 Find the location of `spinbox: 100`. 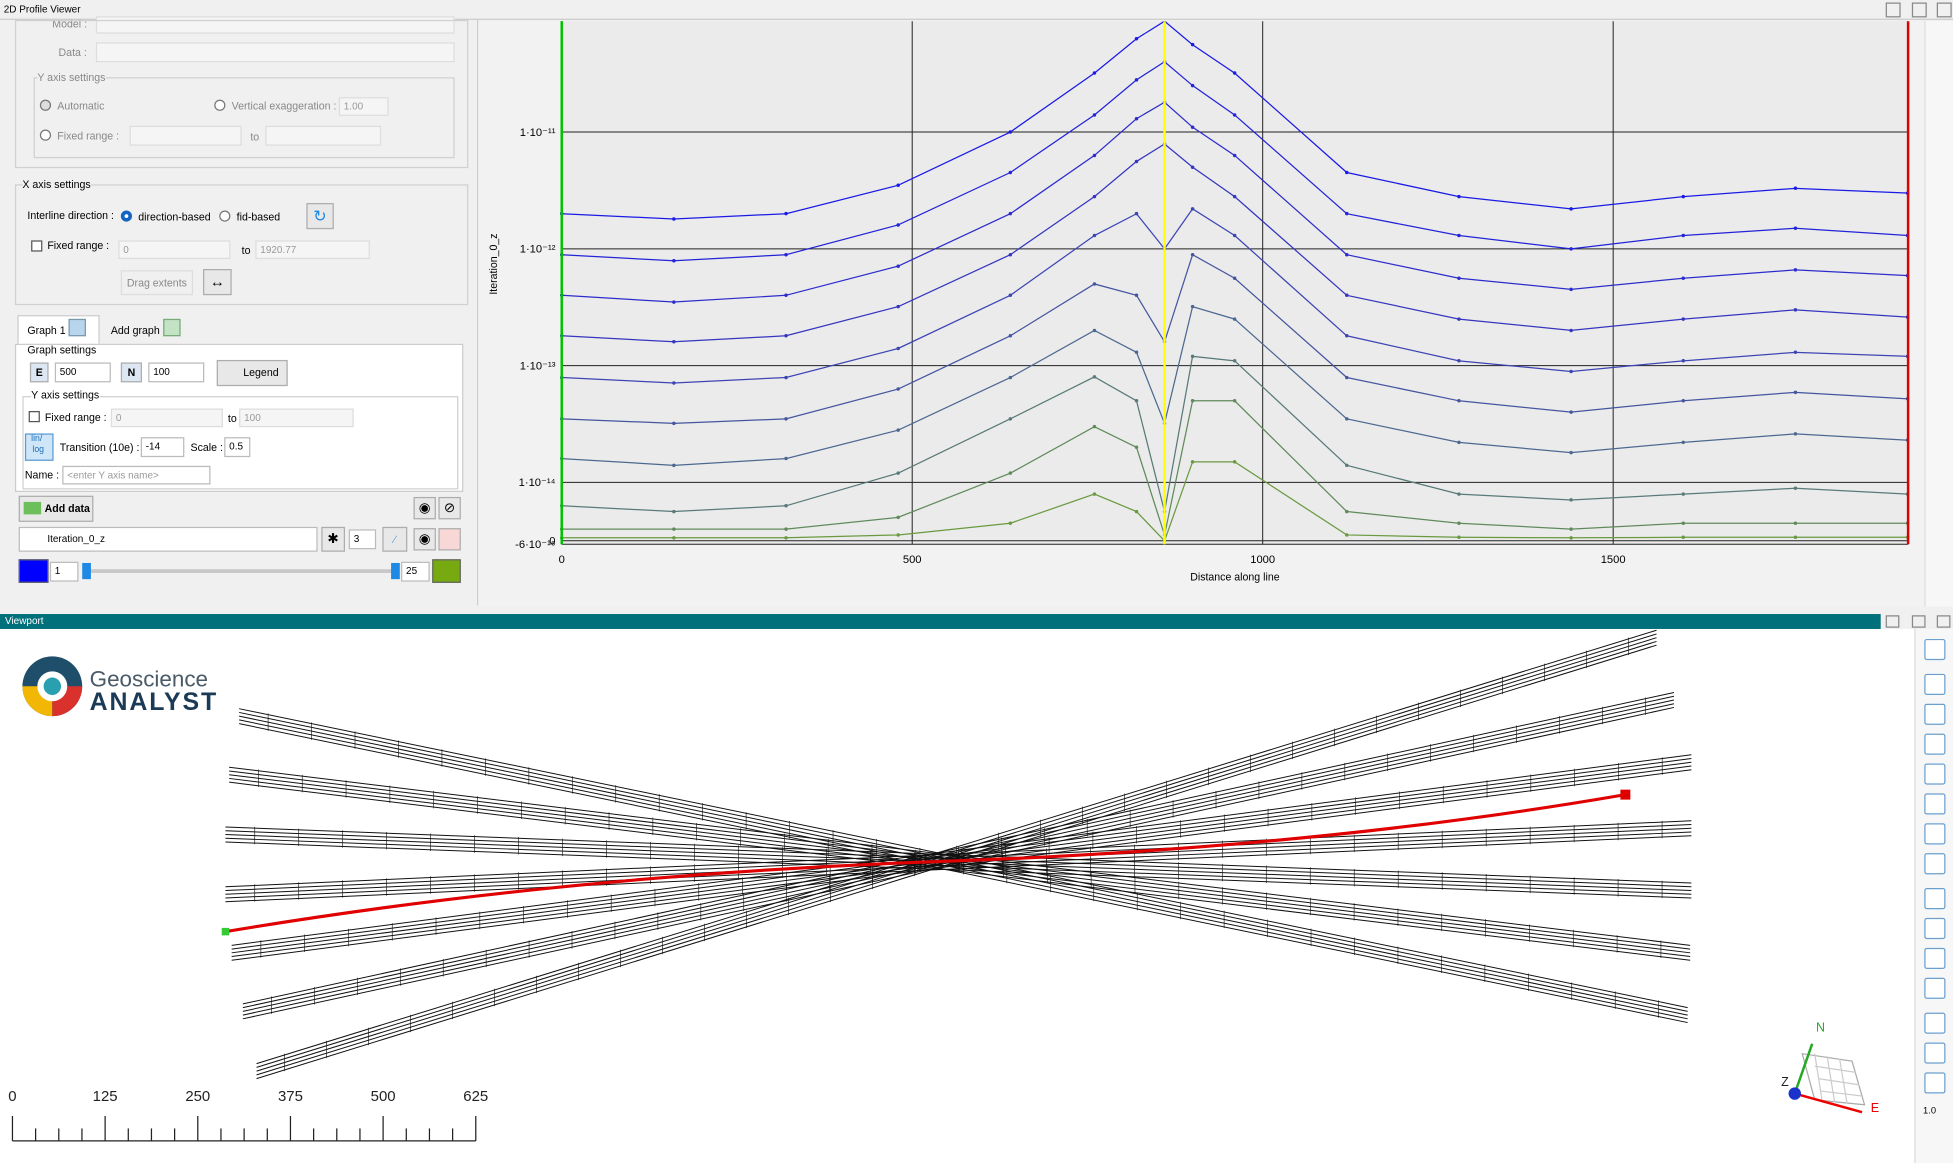

spinbox: 100 is located at coordinates (176, 372).